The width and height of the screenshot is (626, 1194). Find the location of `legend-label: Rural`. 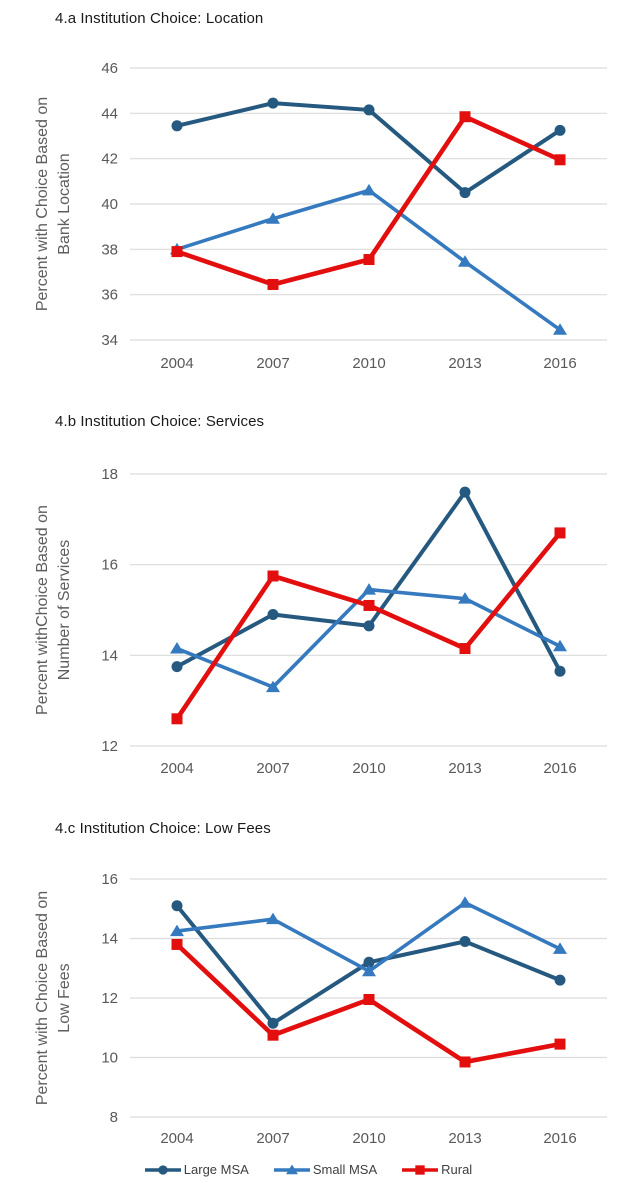

legend-label: Rural is located at coordinates (457, 1169).